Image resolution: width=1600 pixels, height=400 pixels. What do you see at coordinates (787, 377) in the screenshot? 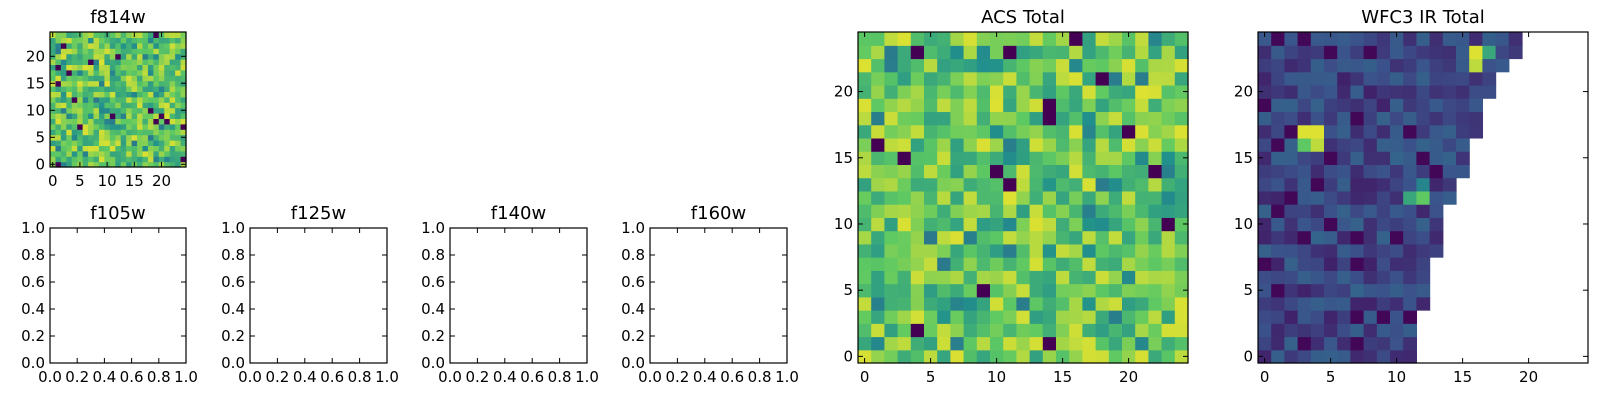
I see `f160w-xtick-label: 1.0` at bounding box center [787, 377].